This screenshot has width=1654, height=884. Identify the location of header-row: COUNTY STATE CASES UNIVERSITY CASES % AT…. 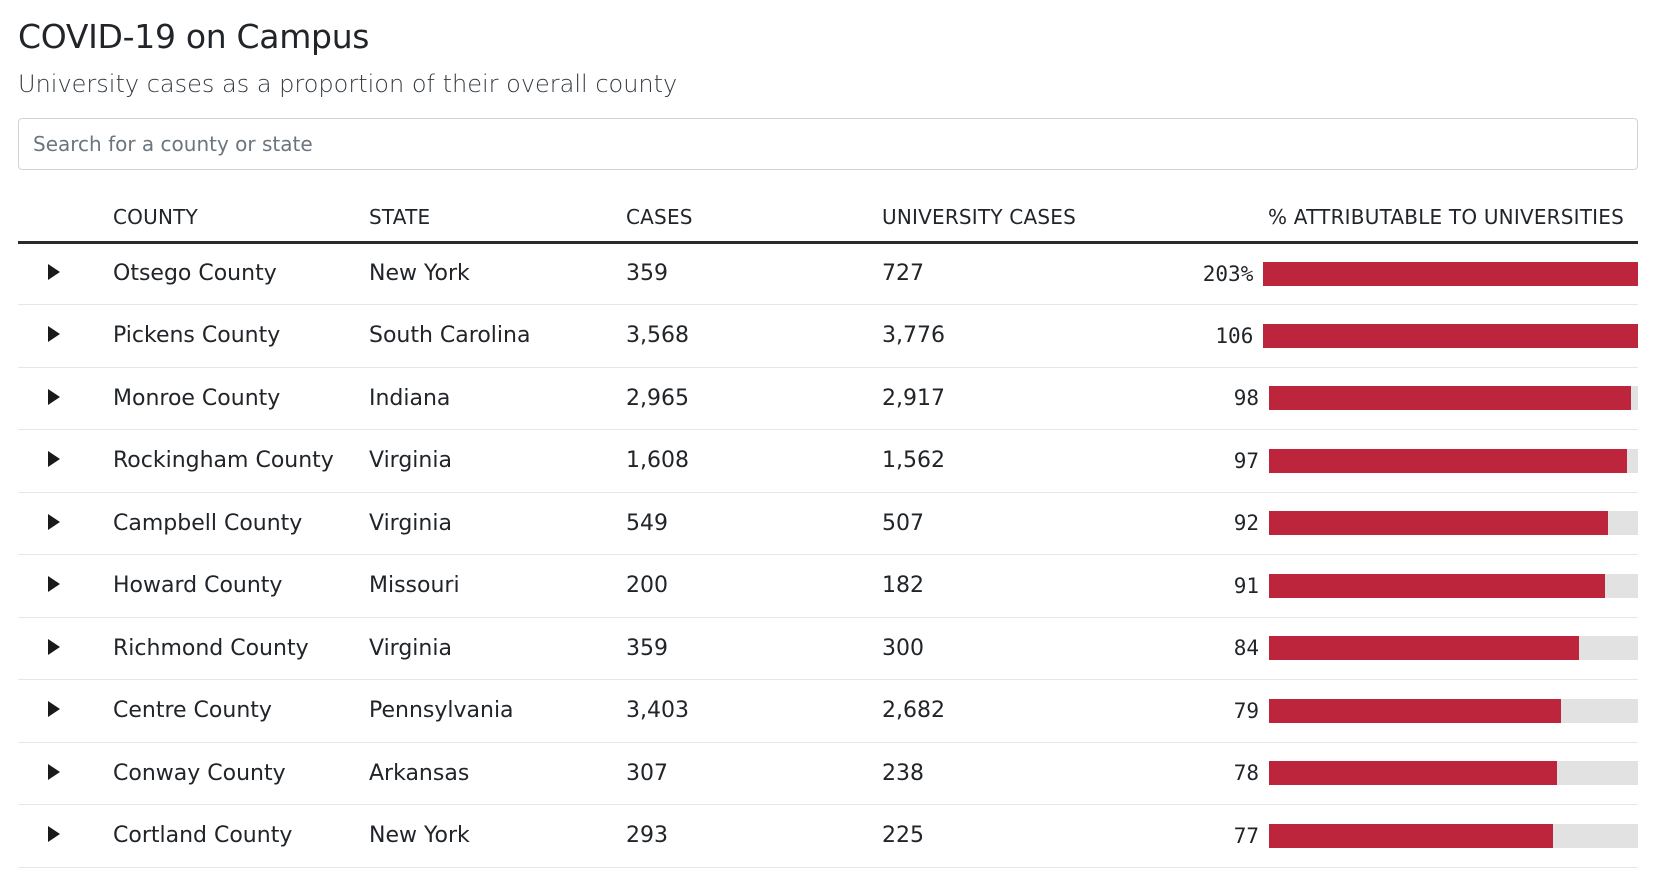
(828, 217).